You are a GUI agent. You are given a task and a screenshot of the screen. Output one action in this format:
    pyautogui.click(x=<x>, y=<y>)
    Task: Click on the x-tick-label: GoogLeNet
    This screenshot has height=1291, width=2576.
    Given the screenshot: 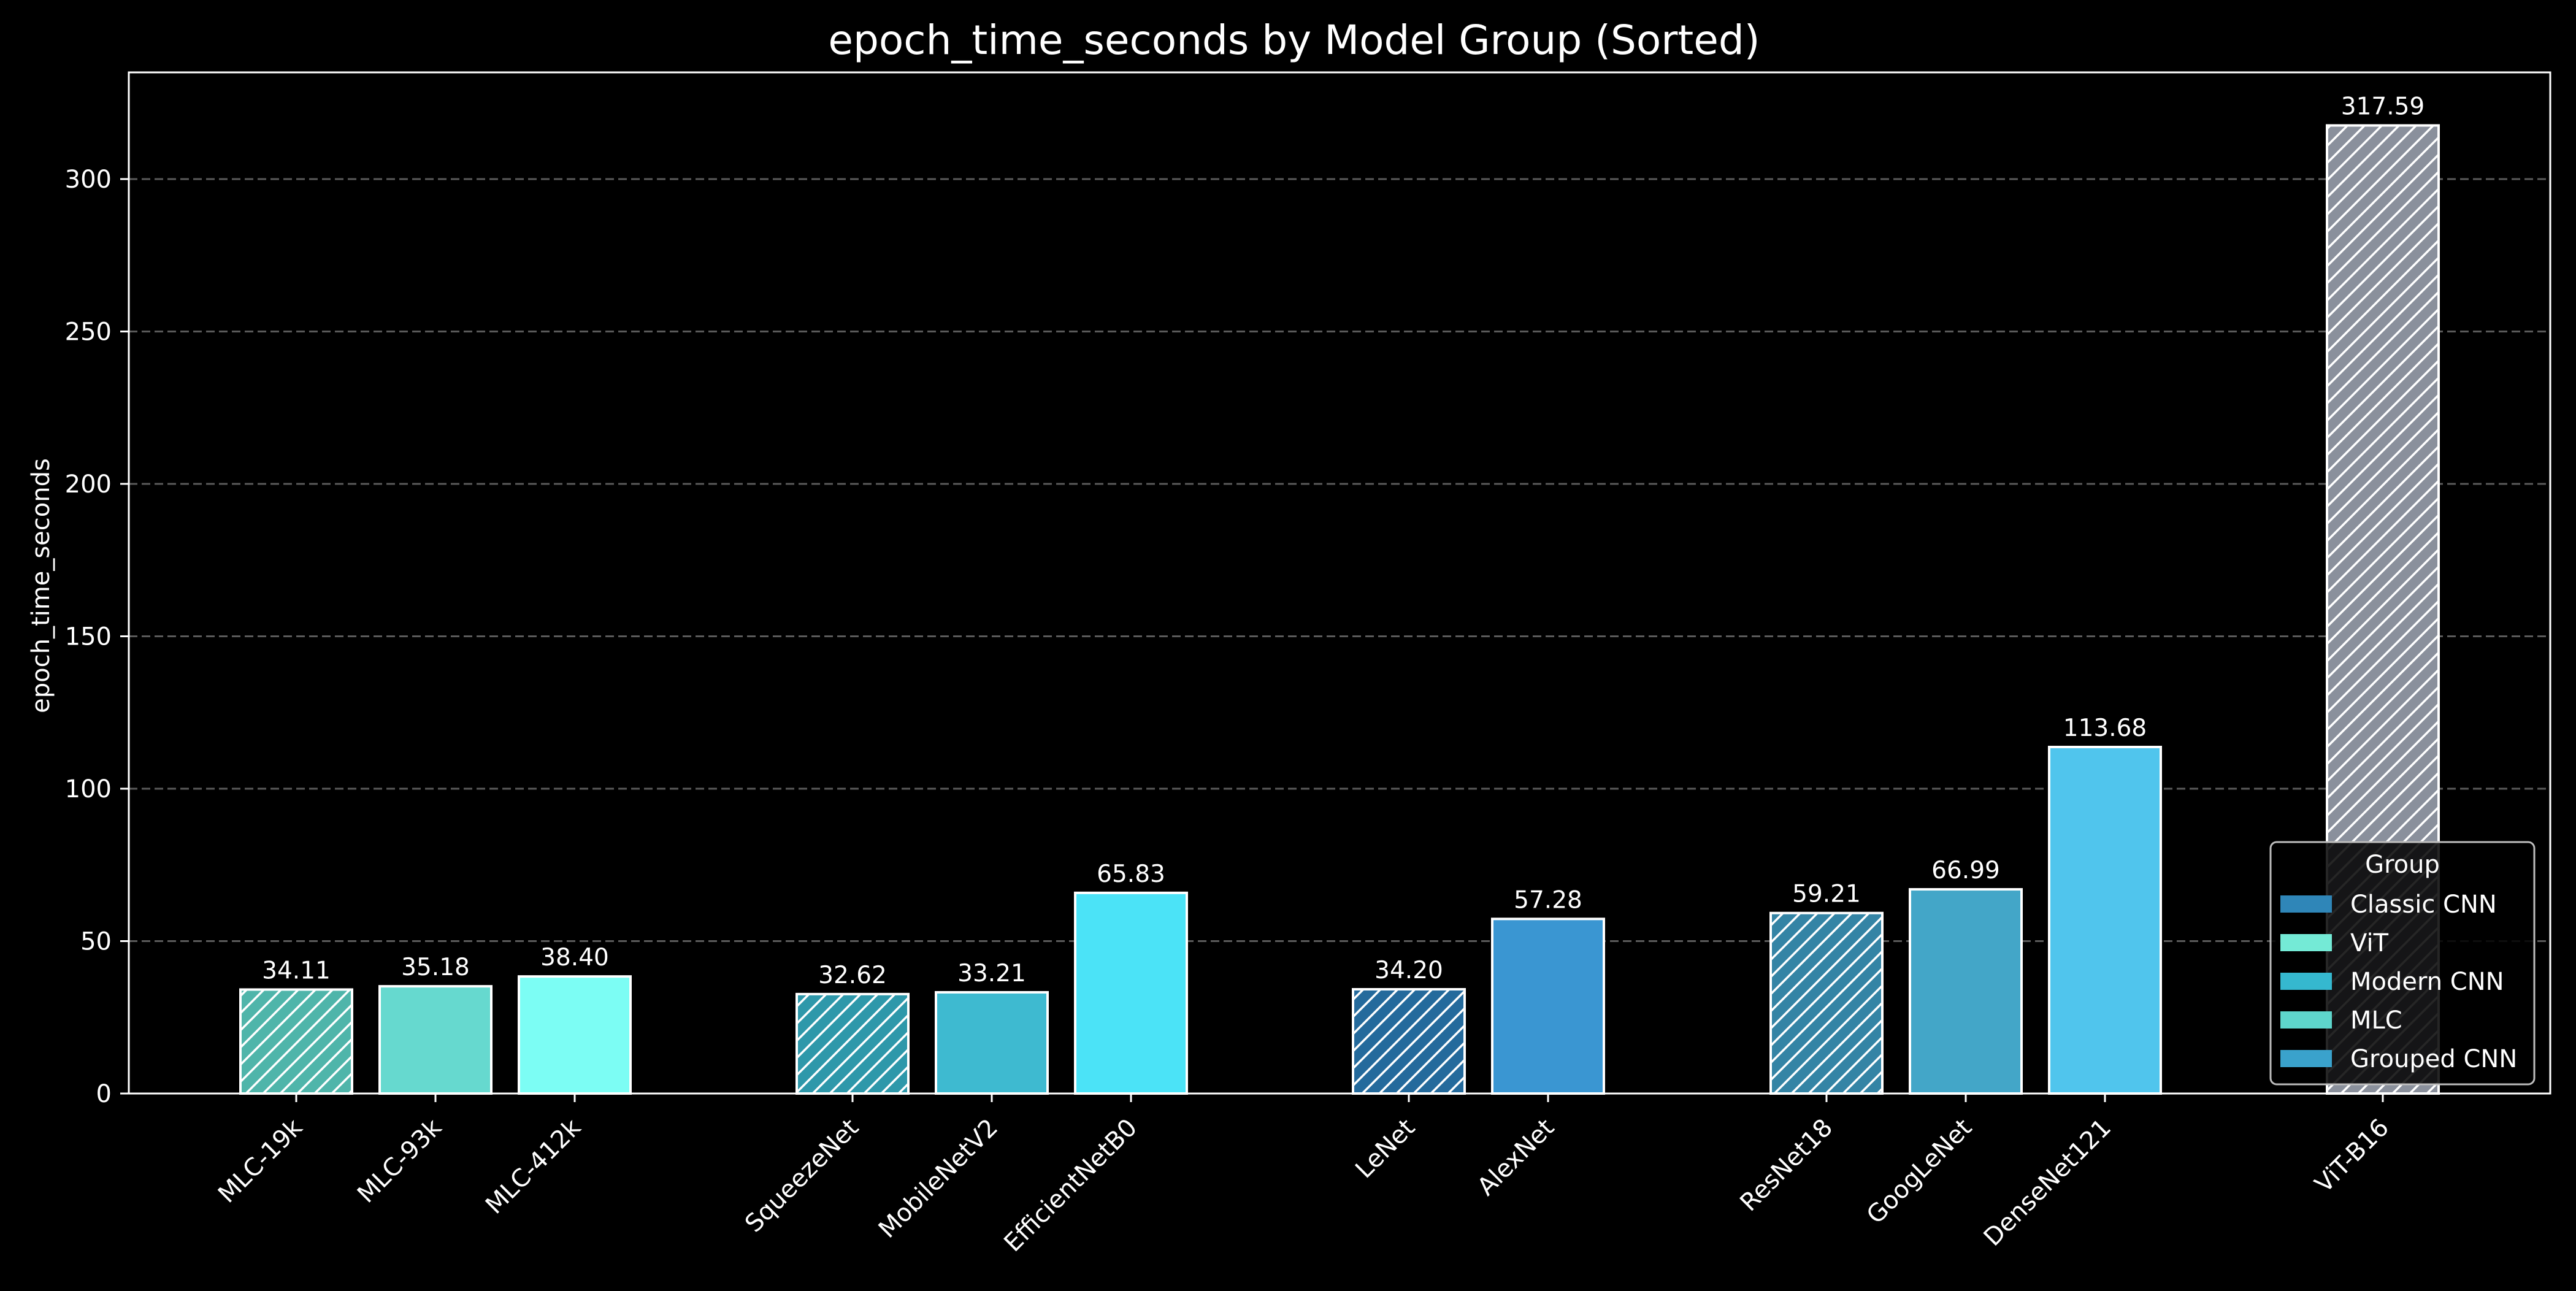 What is the action you would take?
    pyautogui.click(x=1919, y=1172)
    